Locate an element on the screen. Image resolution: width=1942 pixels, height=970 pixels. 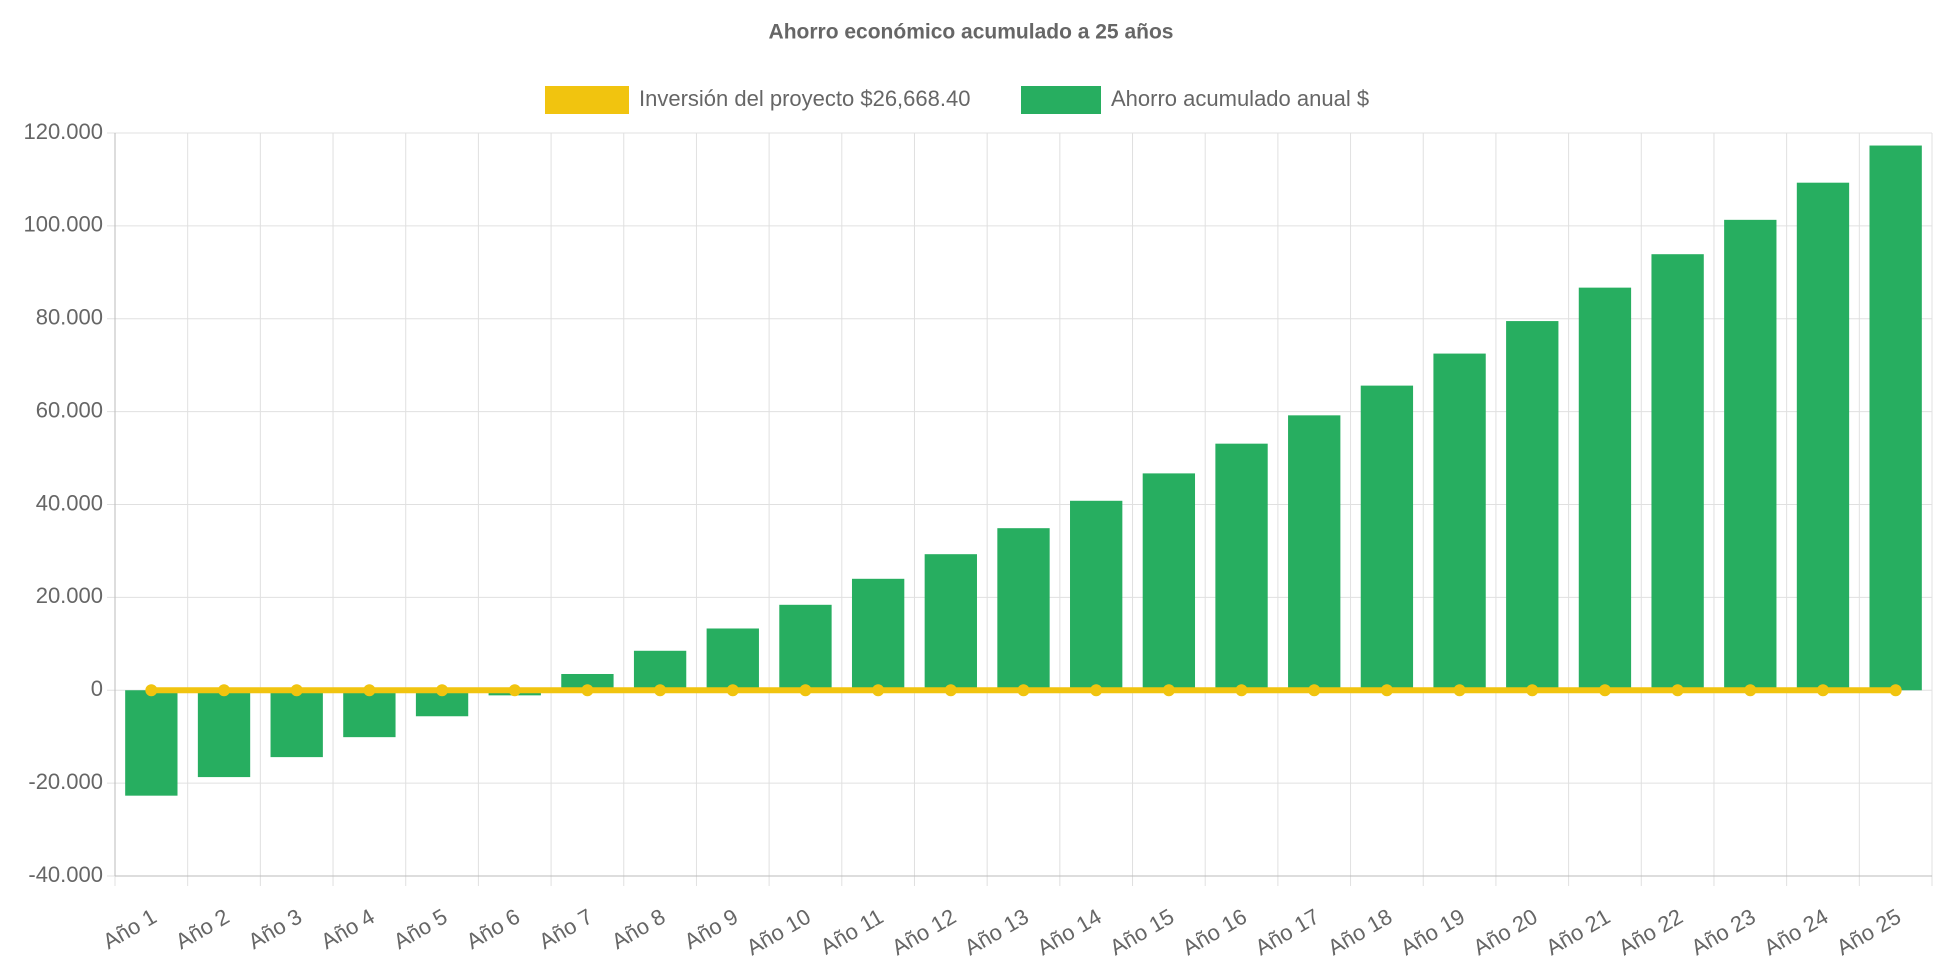
y-tick-label: 60.000 is located at coordinates (69, 409).